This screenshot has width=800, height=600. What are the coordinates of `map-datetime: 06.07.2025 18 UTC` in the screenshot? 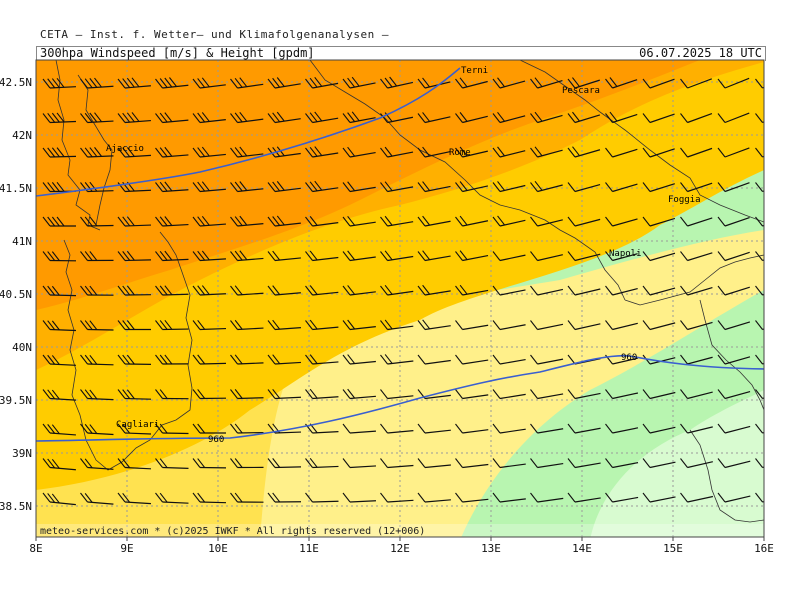 It's located at (700, 53).